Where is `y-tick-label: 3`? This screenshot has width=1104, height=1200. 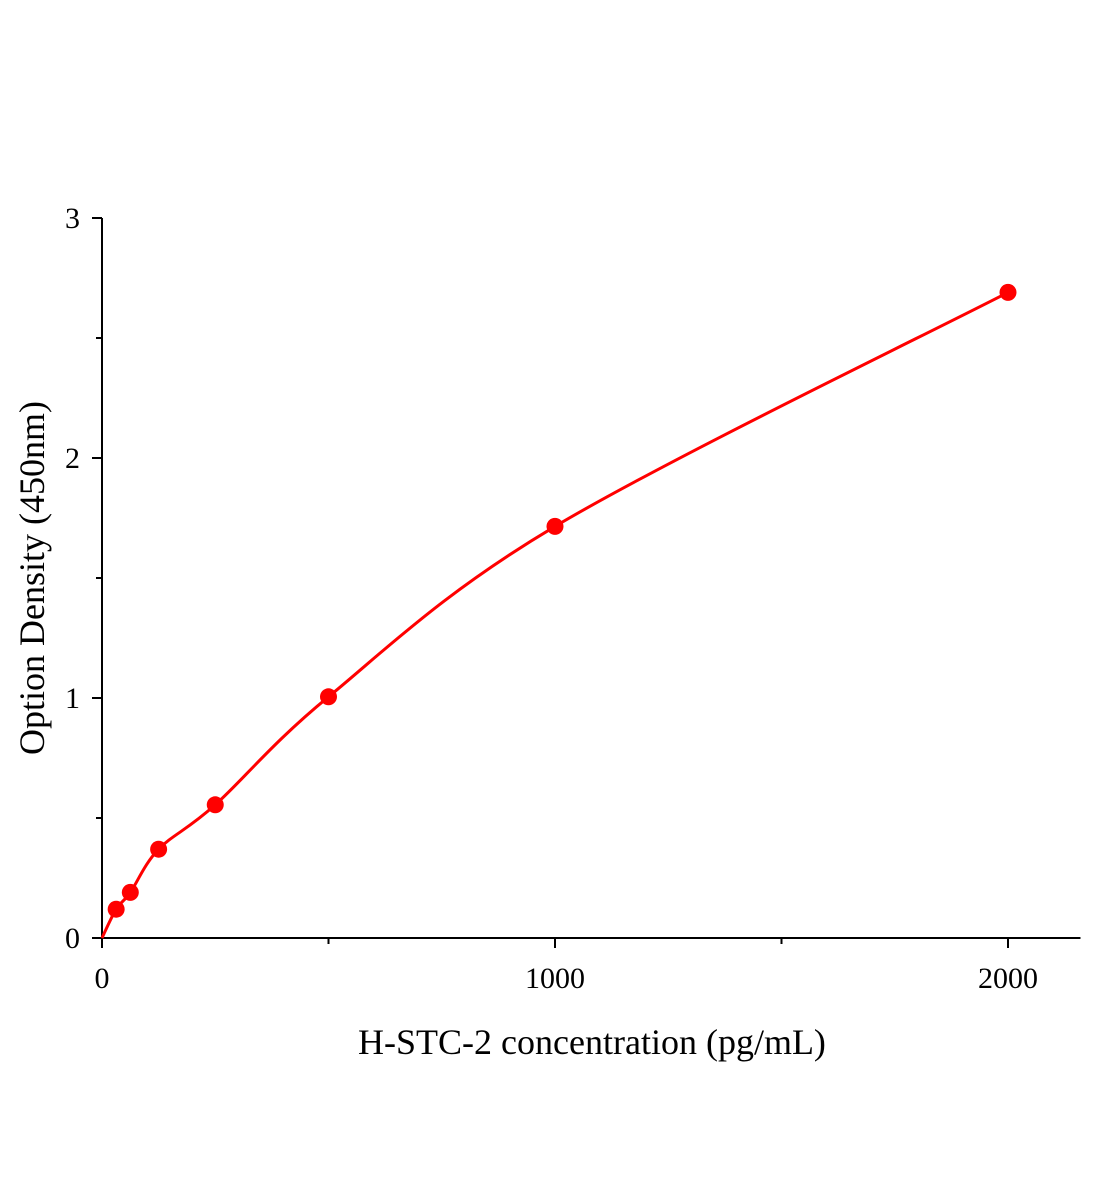 y-tick-label: 3 is located at coordinates (72, 218).